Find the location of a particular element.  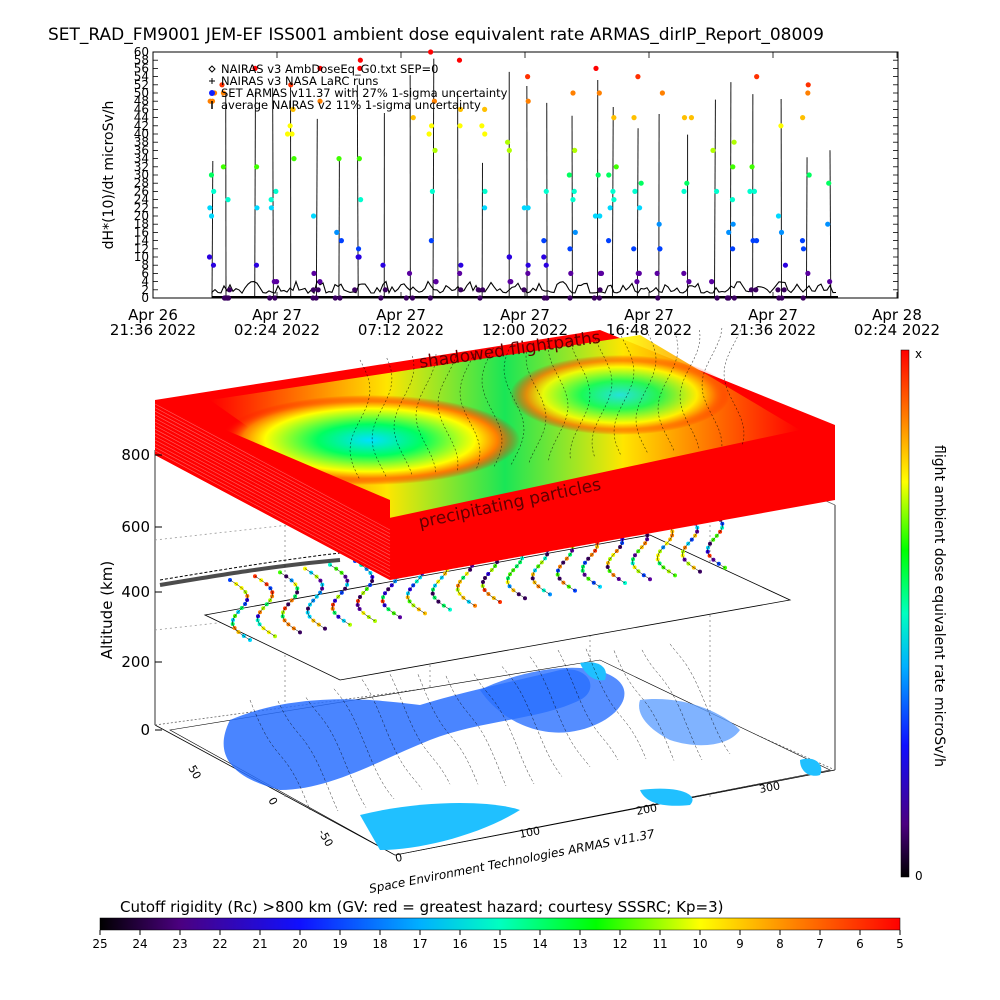

y-tick-label: 30 is located at coordinates (141, 175).